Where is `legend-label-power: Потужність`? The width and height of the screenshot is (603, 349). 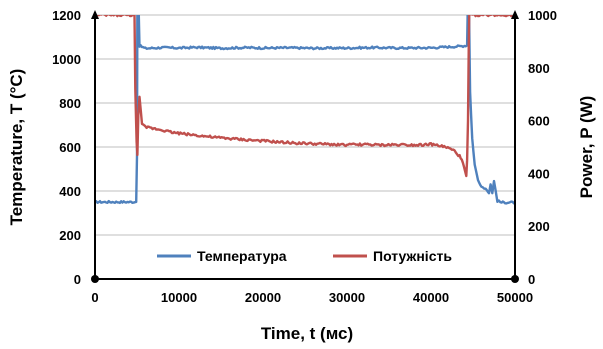 legend-label-power: Потужність is located at coordinates (412, 256).